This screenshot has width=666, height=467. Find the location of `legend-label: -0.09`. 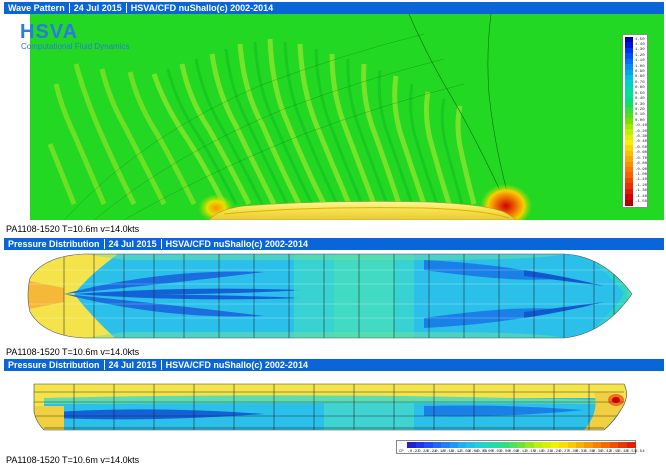

legend-label: -0.09 is located at coordinates (464, 452).